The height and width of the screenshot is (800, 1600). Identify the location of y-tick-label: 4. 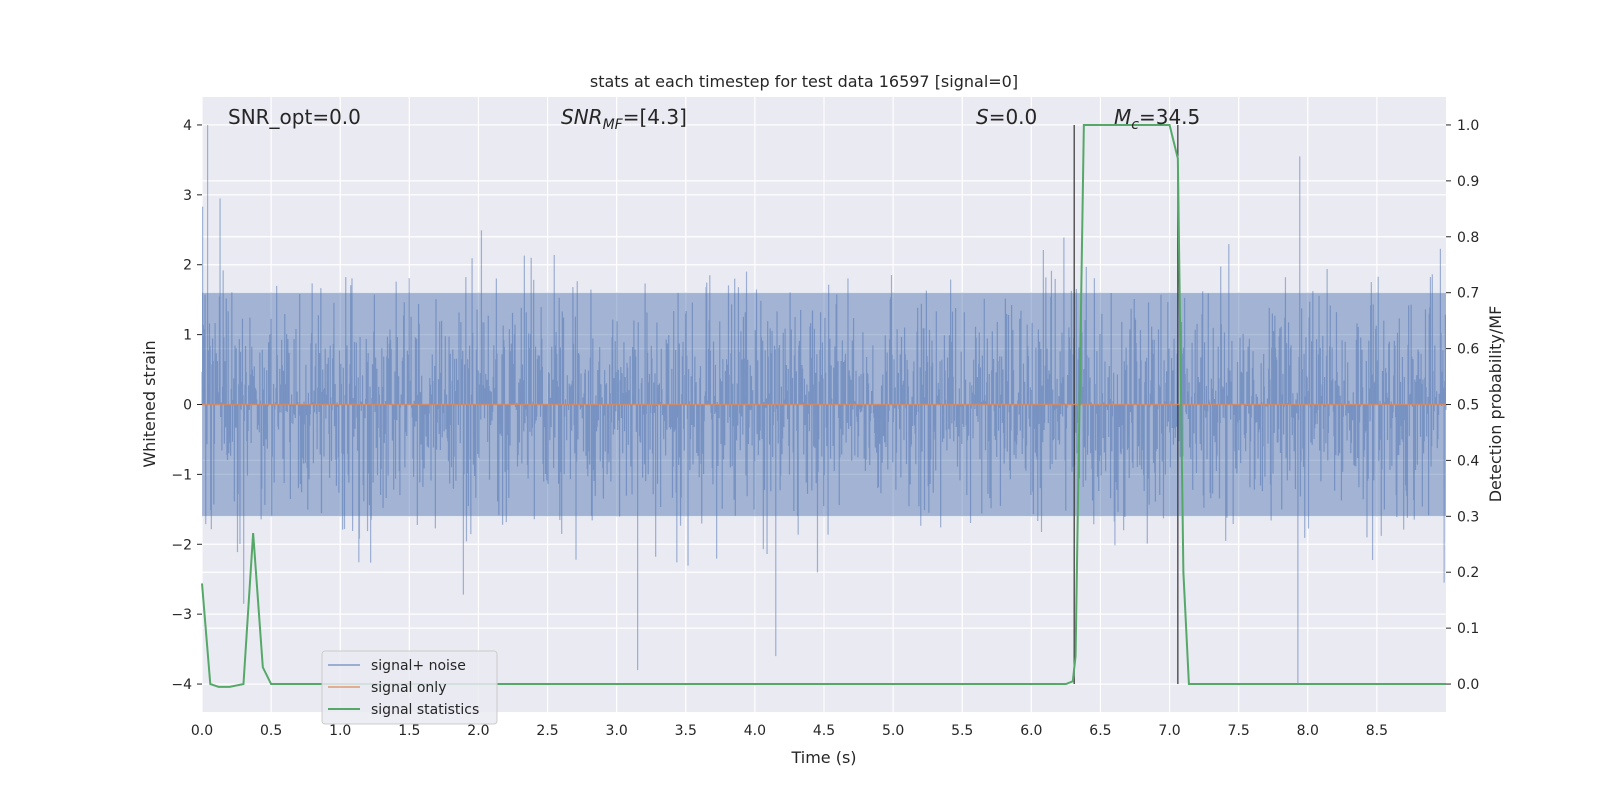
(187, 126).